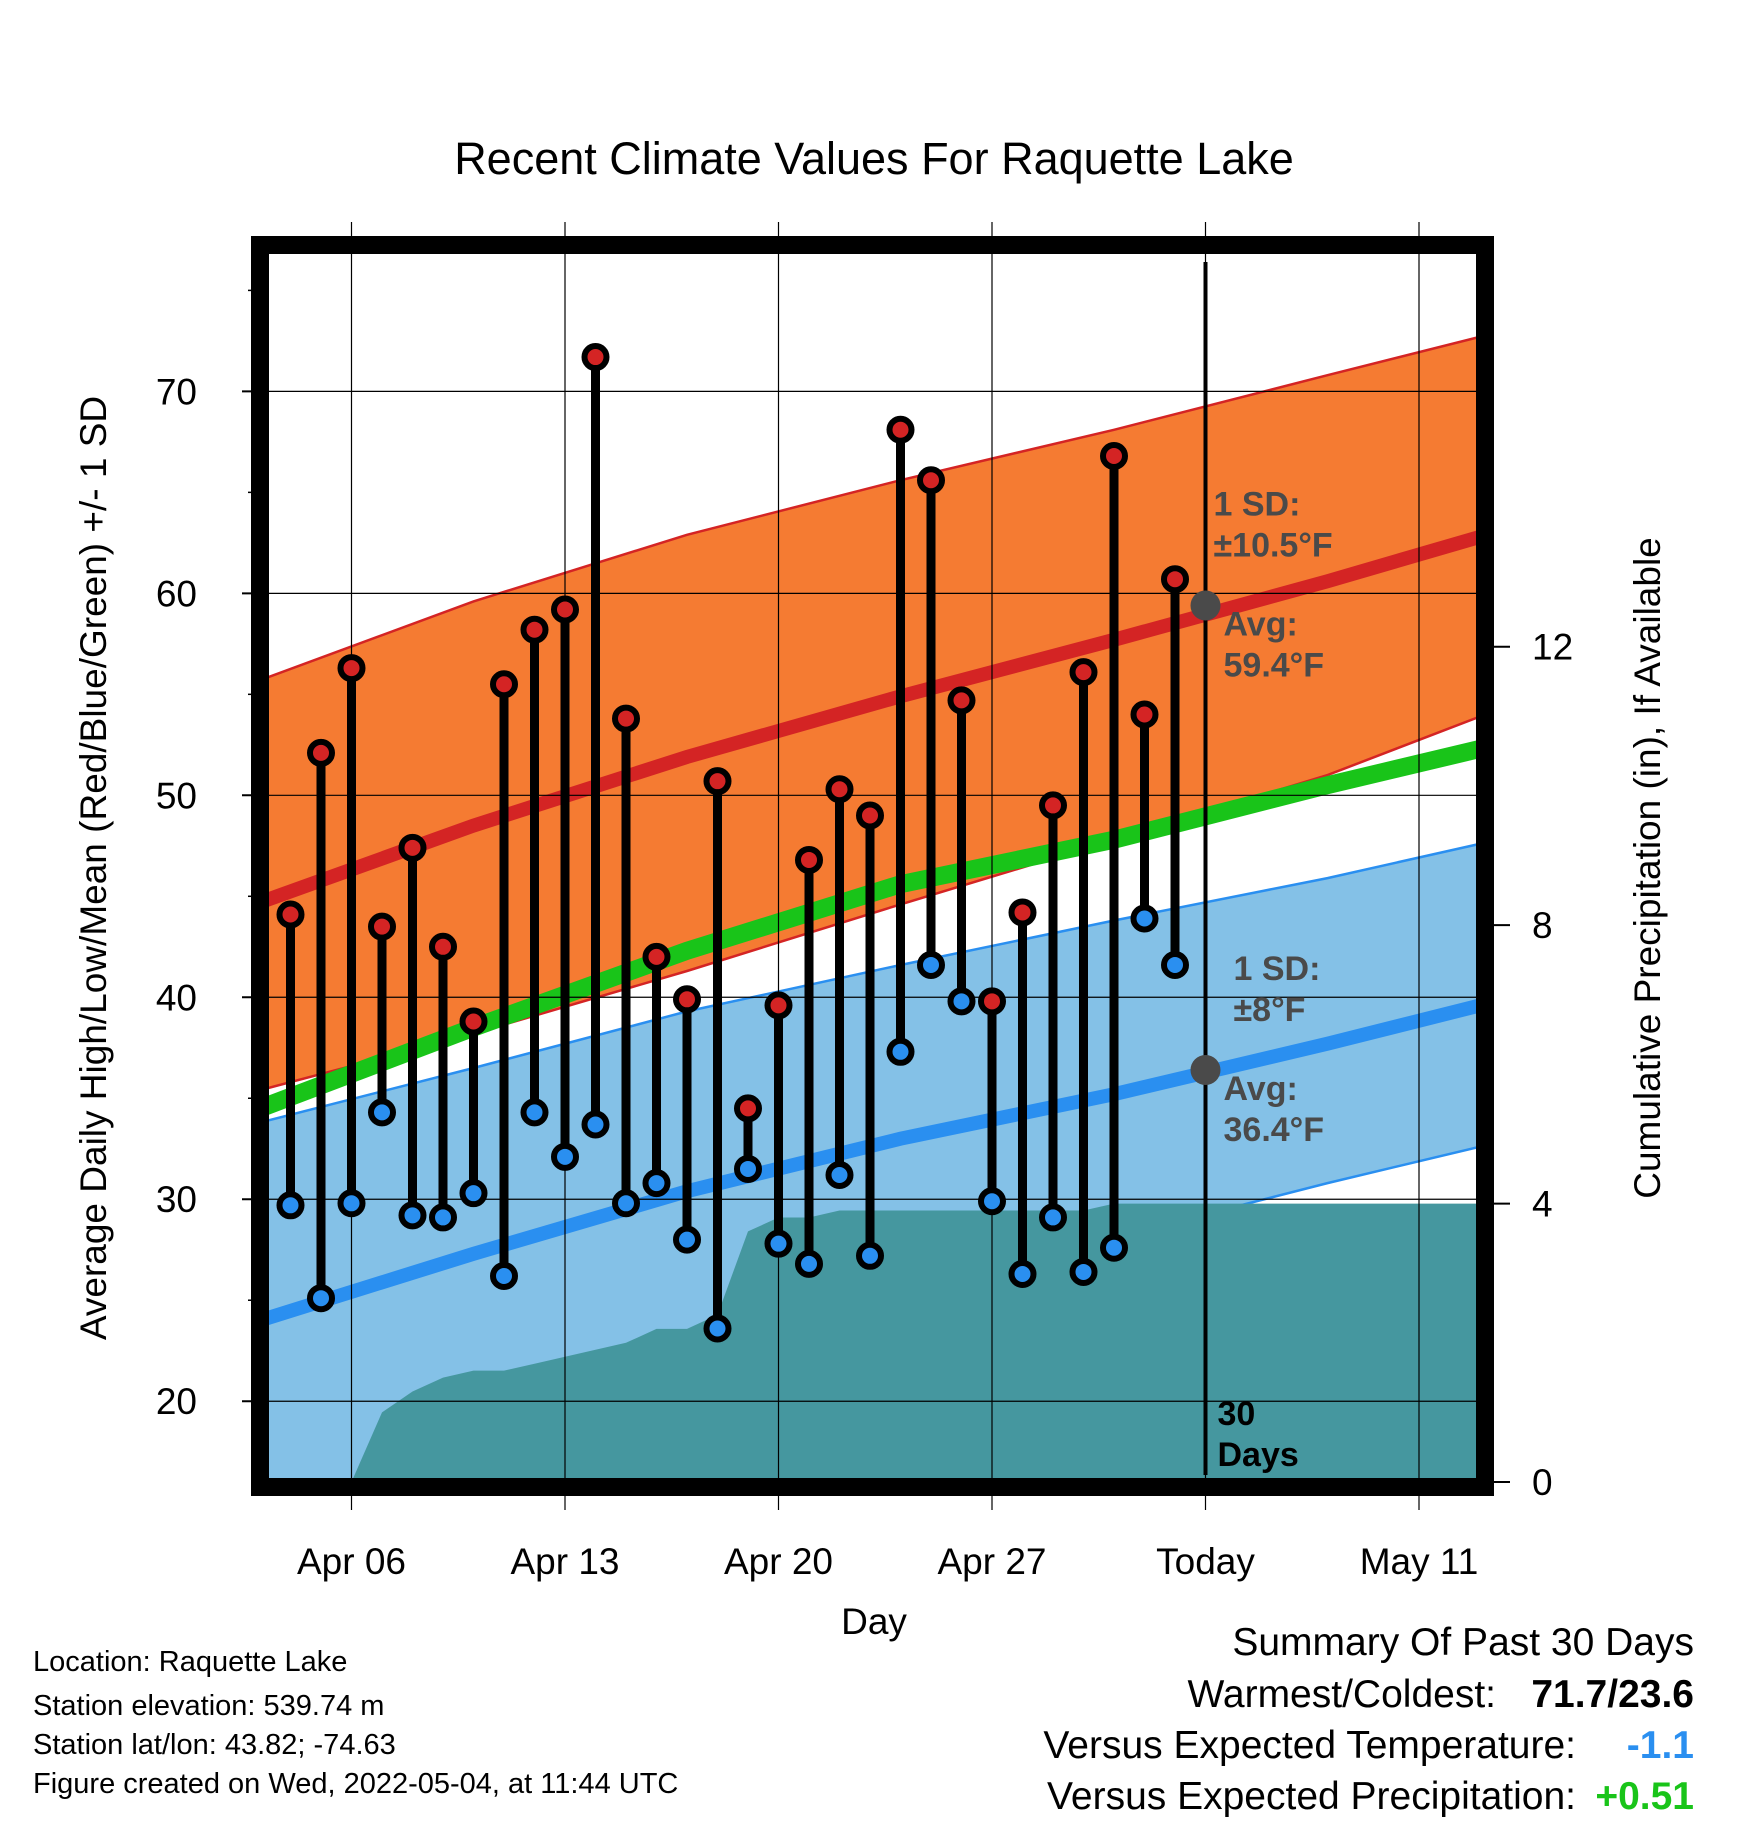 This screenshot has width=1748, height=1828. I want to click on summary-title: Summary Of Past 30 Days, so click(1463, 1642).